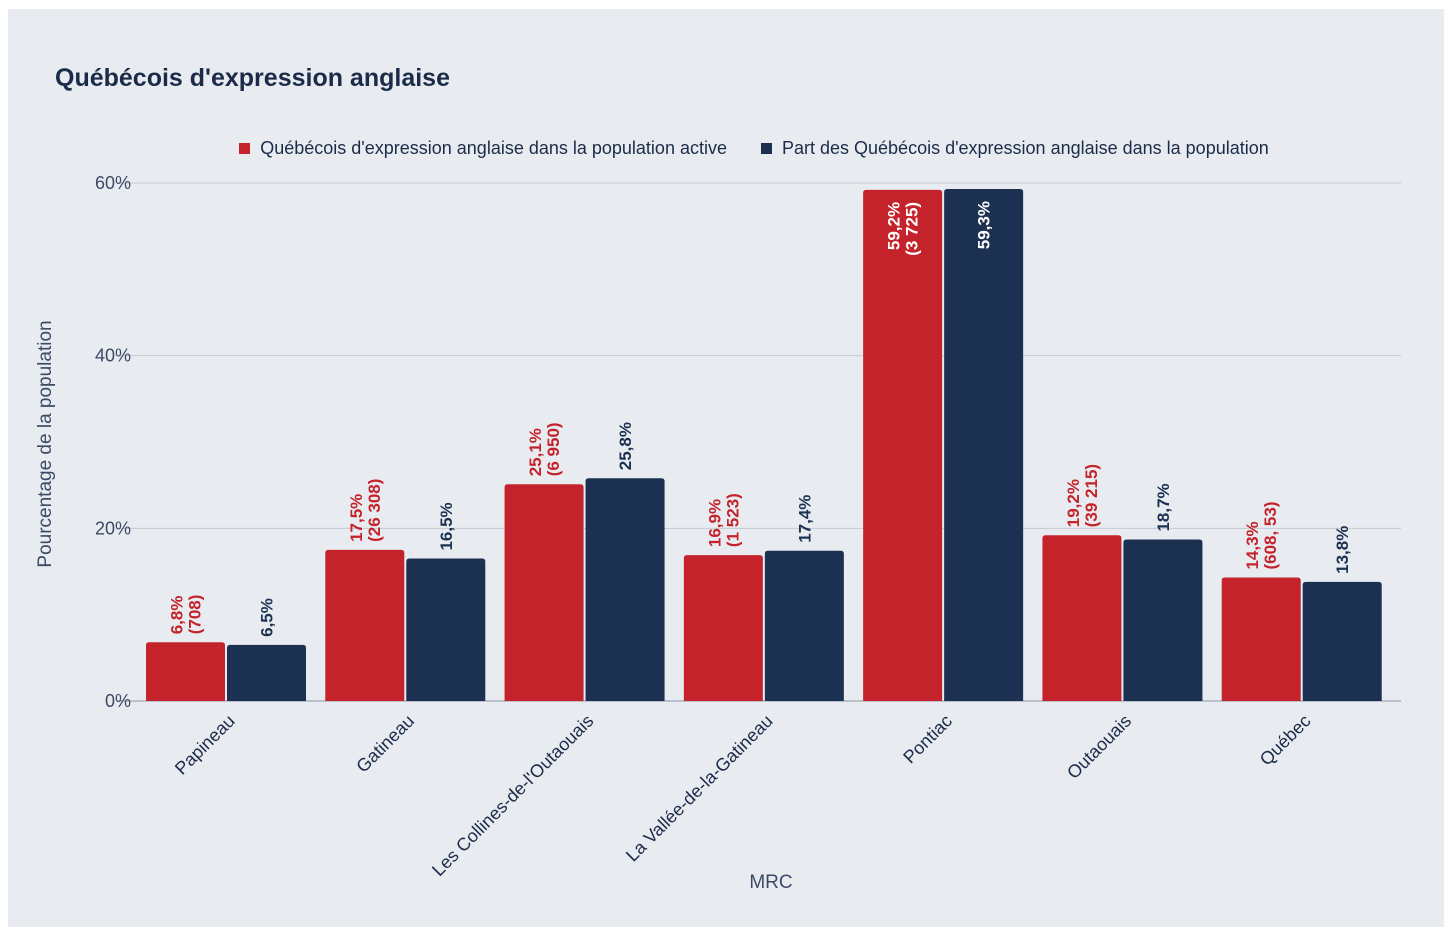 The width and height of the screenshot is (1448, 929). What do you see at coordinates (770, 882) in the screenshot?
I see `x-axis-title: MRC` at bounding box center [770, 882].